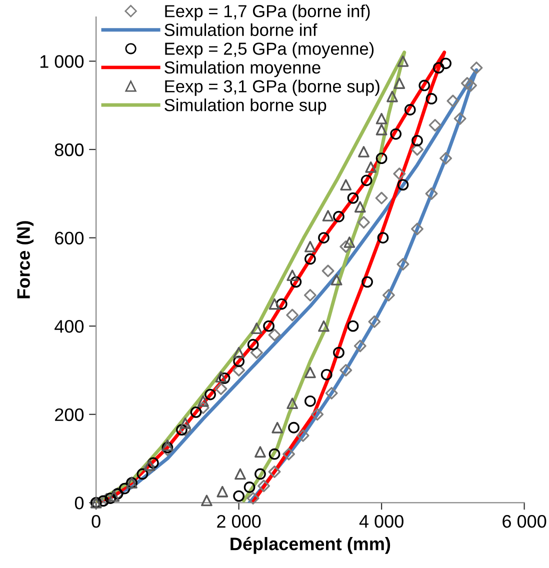 The image size is (549, 568). Describe the element at coordinates (272, 88) in the screenshot. I see `legend-label: Eexp = 3,1 GPa (borne sup)` at that location.